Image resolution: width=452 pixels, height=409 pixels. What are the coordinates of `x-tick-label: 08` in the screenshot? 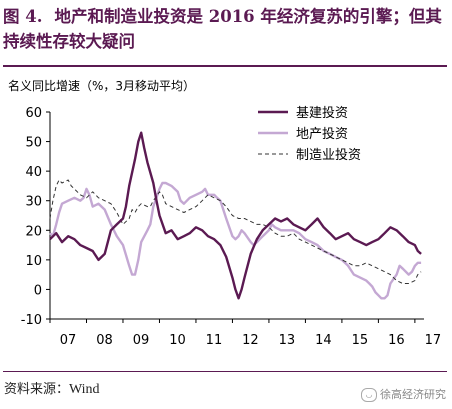 It's located at (104, 340).